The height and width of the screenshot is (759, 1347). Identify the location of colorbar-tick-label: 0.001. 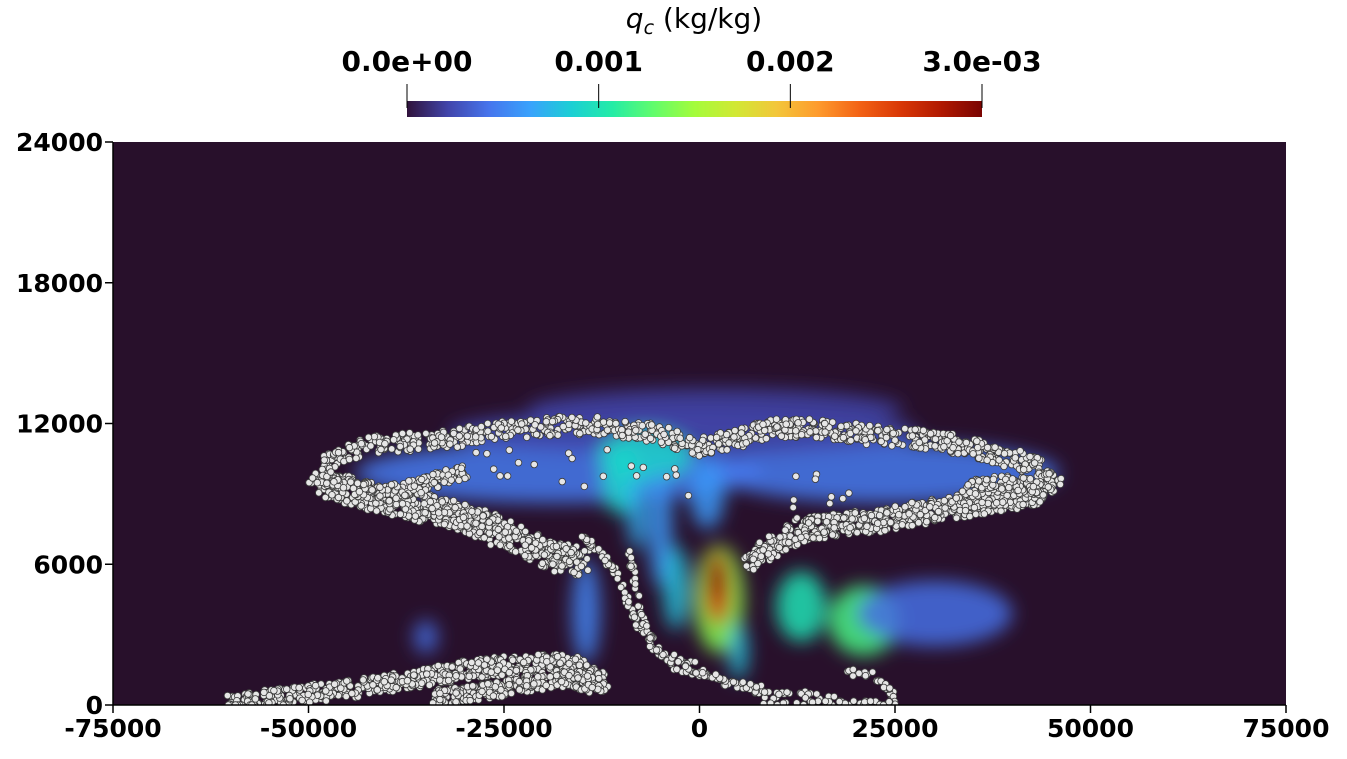
(598, 61).